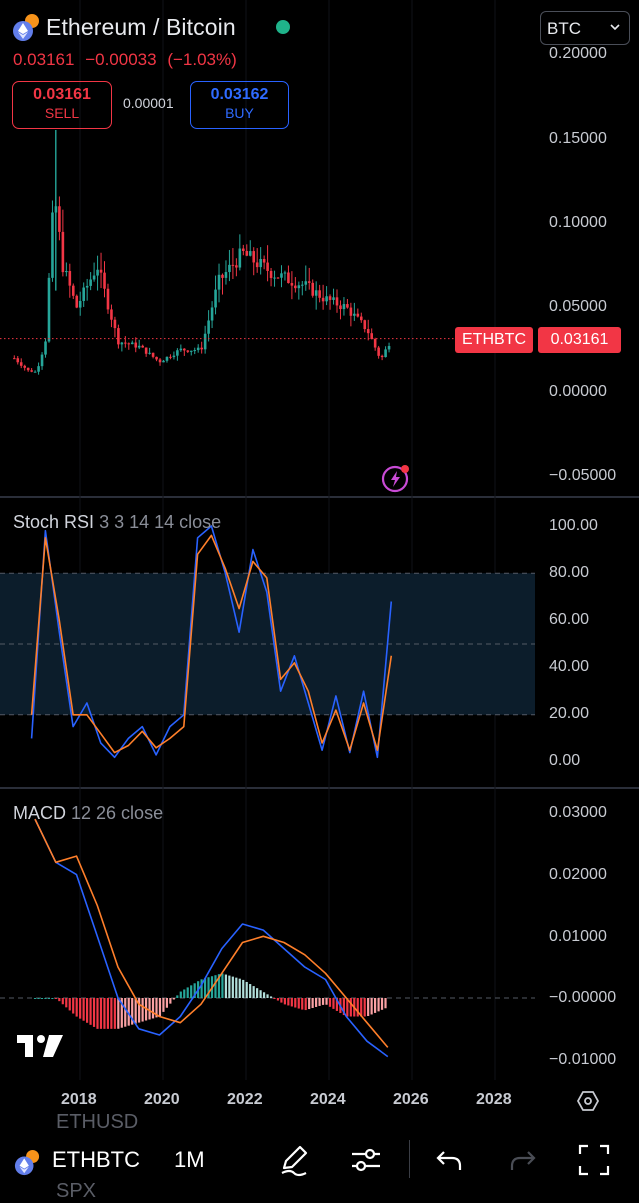 This screenshot has width=639, height=1203. Describe the element at coordinates (522, 1160) in the screenshot. I see `redo-icon` at that location.